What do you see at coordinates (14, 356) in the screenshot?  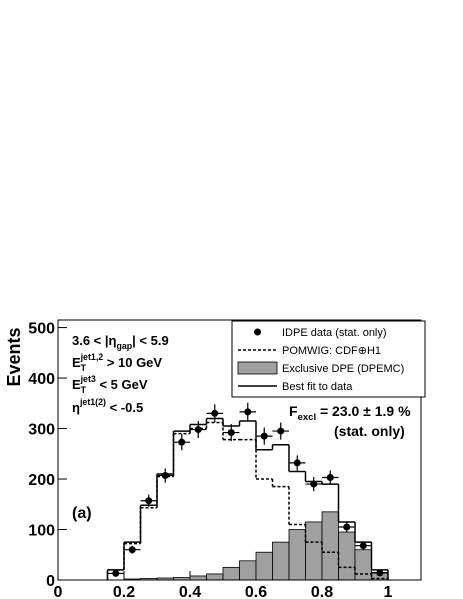 I see `y-axis-label: Events` at bounding box center [14, 356].